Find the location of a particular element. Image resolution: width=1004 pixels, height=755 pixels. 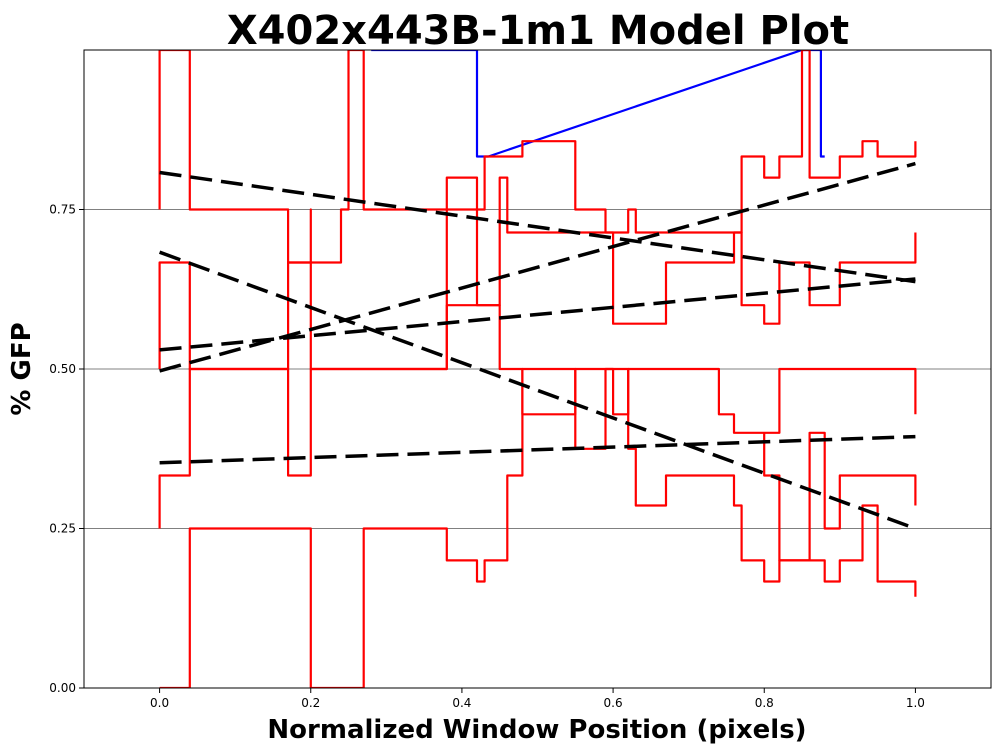

x-axis-label: Normalized Window Position (pixels) is located at coordinates (536, 730).